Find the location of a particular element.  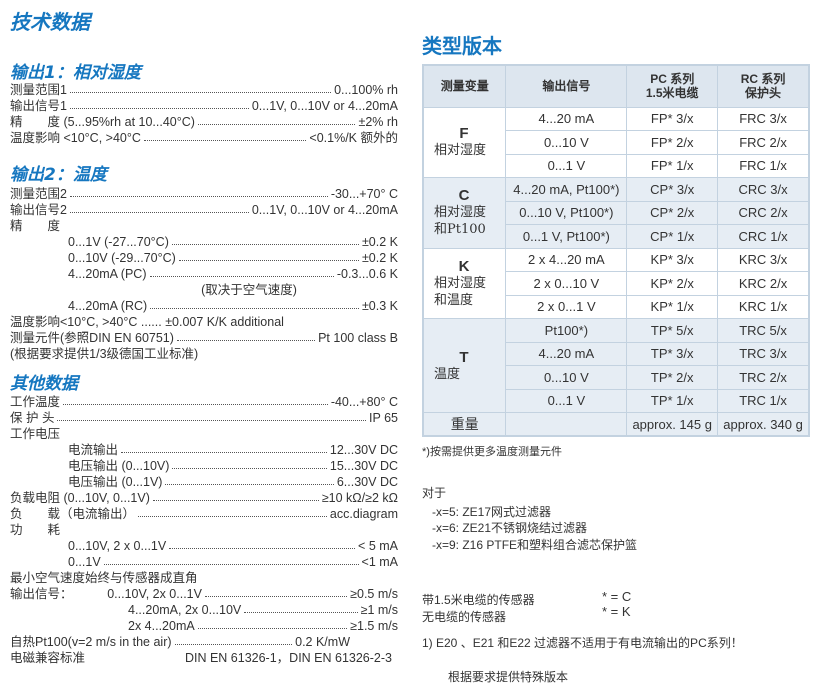

spec-value: 15...30V DC is located at coordinates (363, 466).